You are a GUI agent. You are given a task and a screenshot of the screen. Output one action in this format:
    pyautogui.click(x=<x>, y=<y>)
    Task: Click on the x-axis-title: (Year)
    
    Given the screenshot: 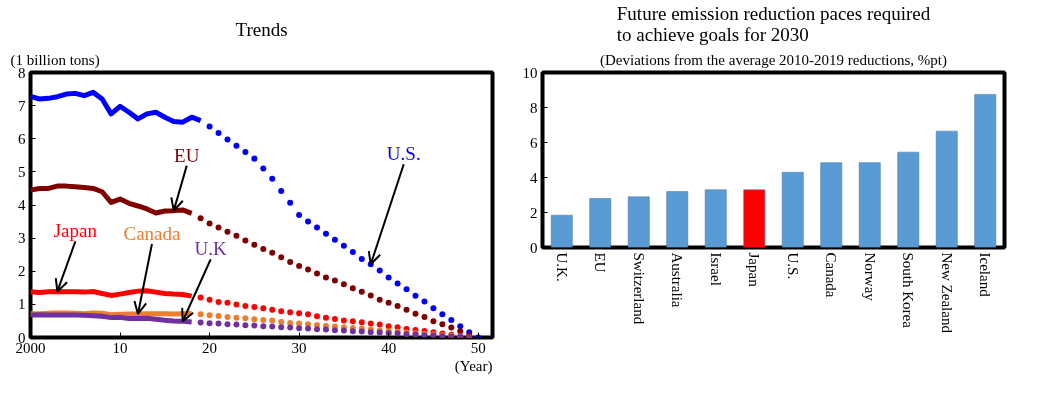 What is the action you would take?
    pyautogui.click(x=473, y=366)
    